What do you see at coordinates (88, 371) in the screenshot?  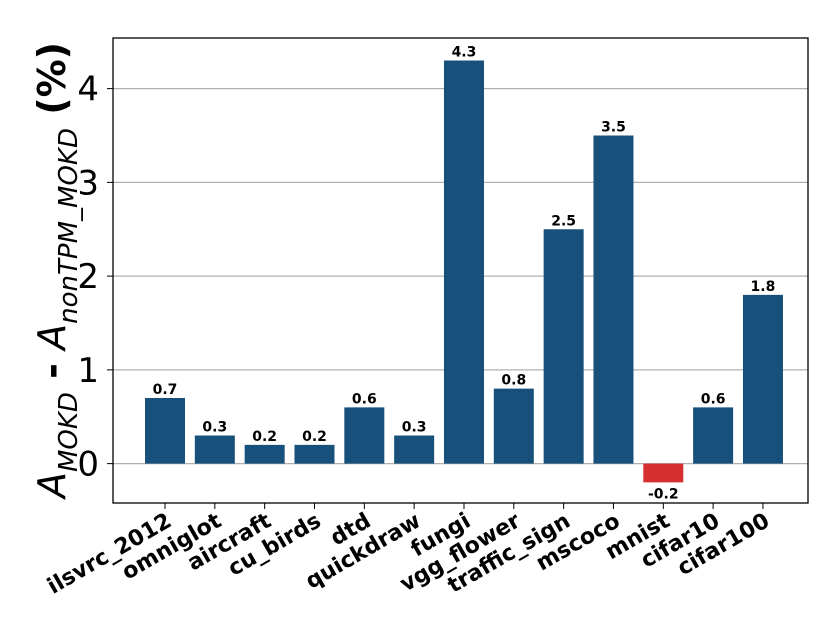 I see `y-tick-label: 1` at bounding box center [88, 371].